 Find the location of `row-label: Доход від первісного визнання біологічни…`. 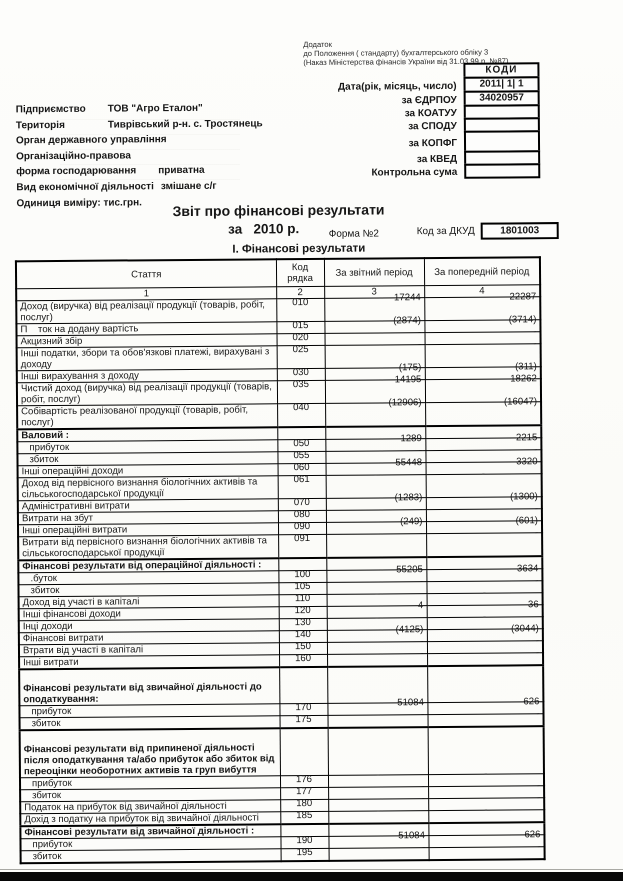

row-label: Доход від первісного визнання біологічни… is located at coordinates (147, 488).